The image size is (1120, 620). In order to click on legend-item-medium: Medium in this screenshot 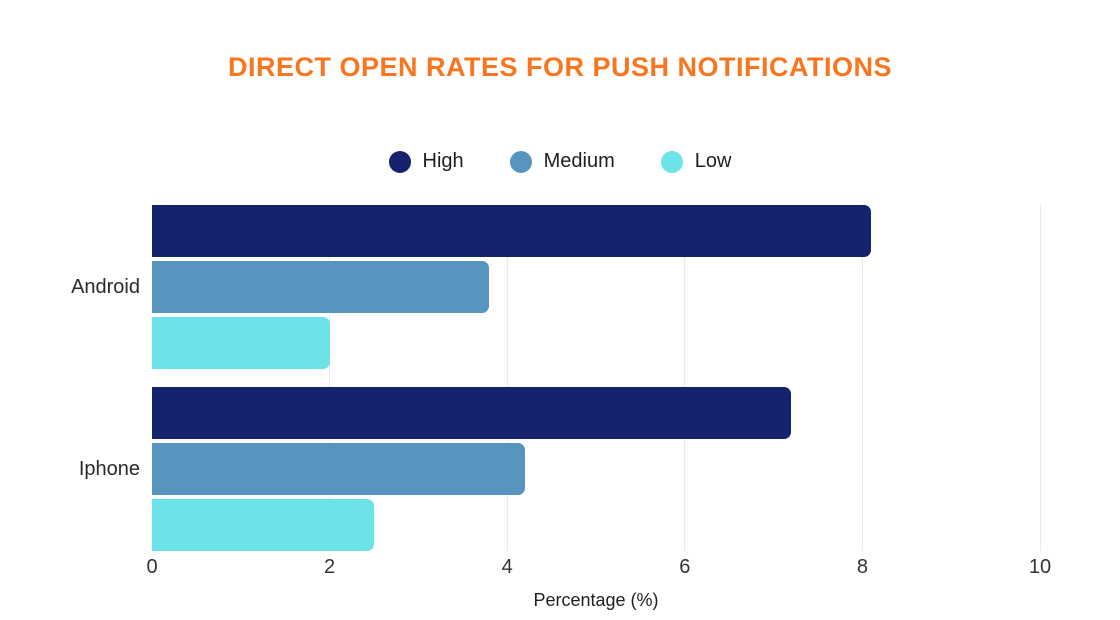, I will do `click(562, 161)`.